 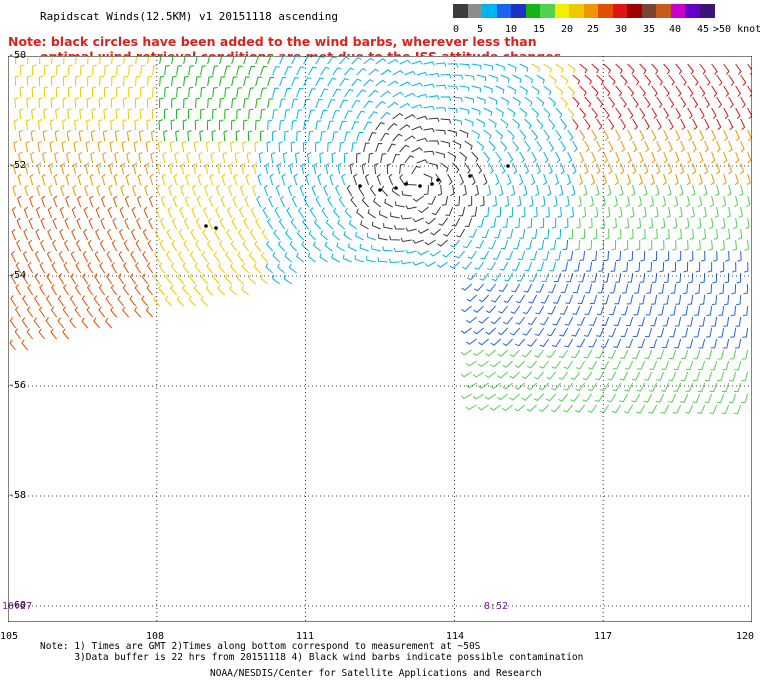 I want to click on longitude-label: 108, so click(x=155, y=636).